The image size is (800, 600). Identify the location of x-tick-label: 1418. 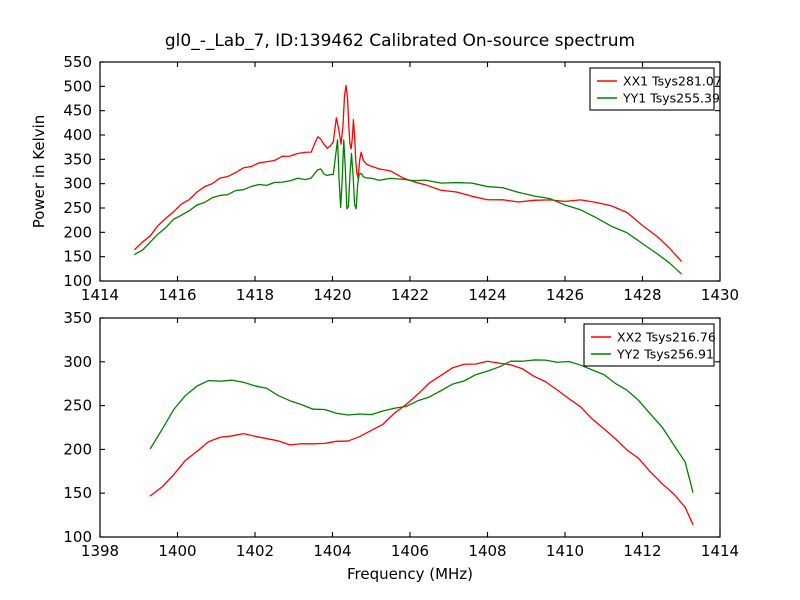
(255, 295).